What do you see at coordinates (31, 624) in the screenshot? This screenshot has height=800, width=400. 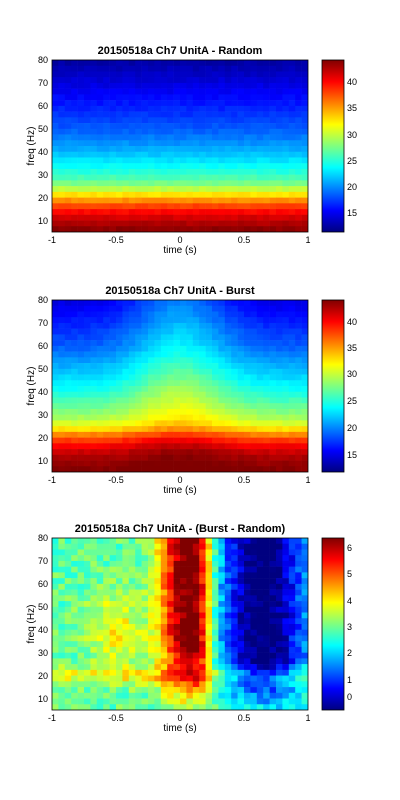 I see `y-axis-label: freq (Hz)` at bounding box center [31, 624].